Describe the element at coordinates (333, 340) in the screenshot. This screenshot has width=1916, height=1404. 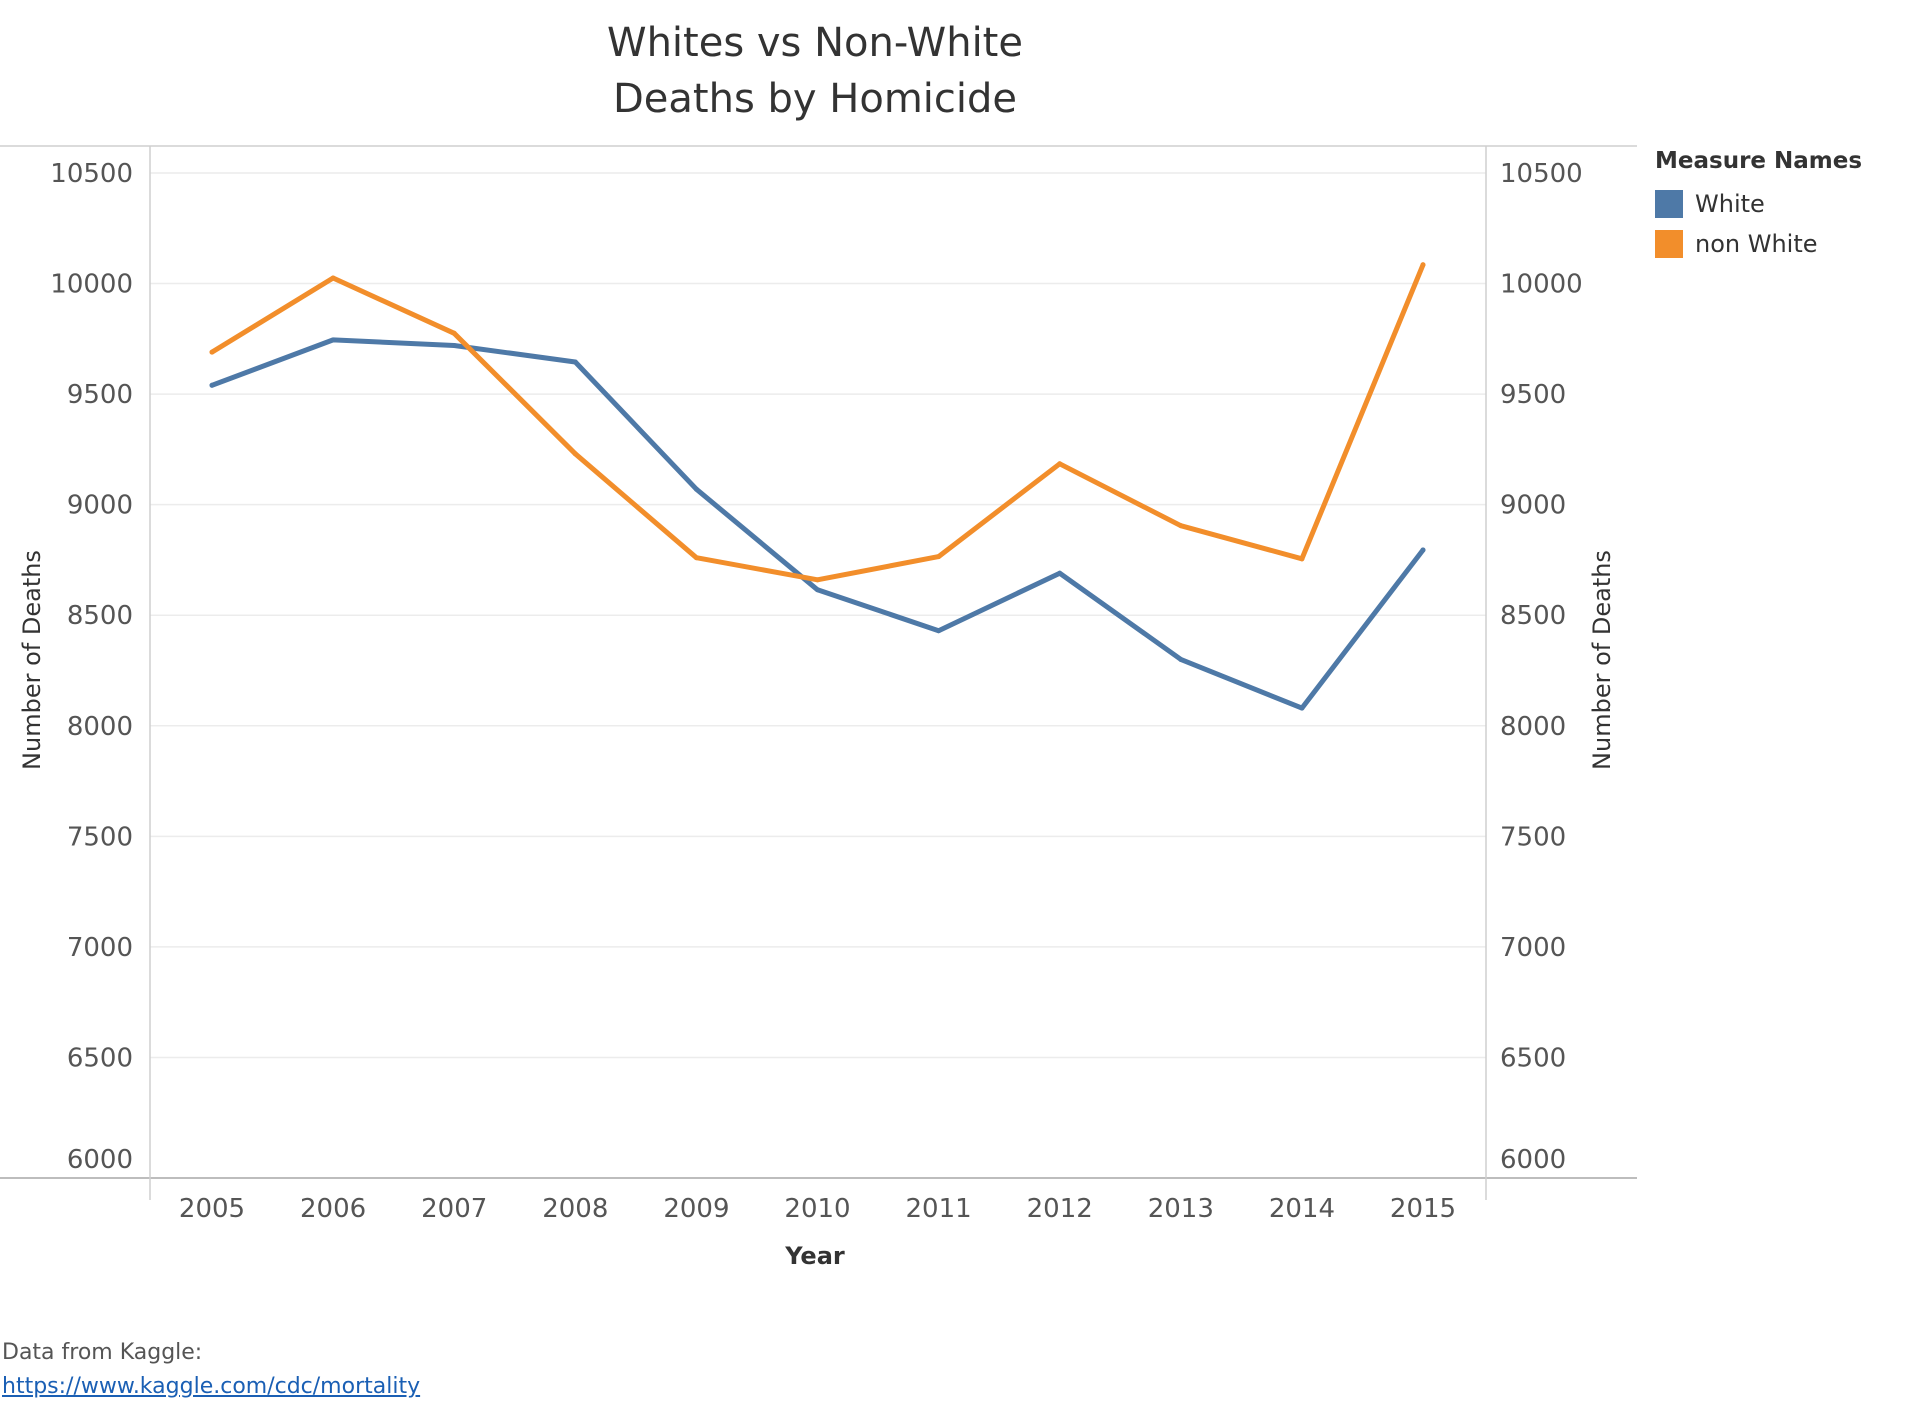
I see `data-point-white-2006` at that location.